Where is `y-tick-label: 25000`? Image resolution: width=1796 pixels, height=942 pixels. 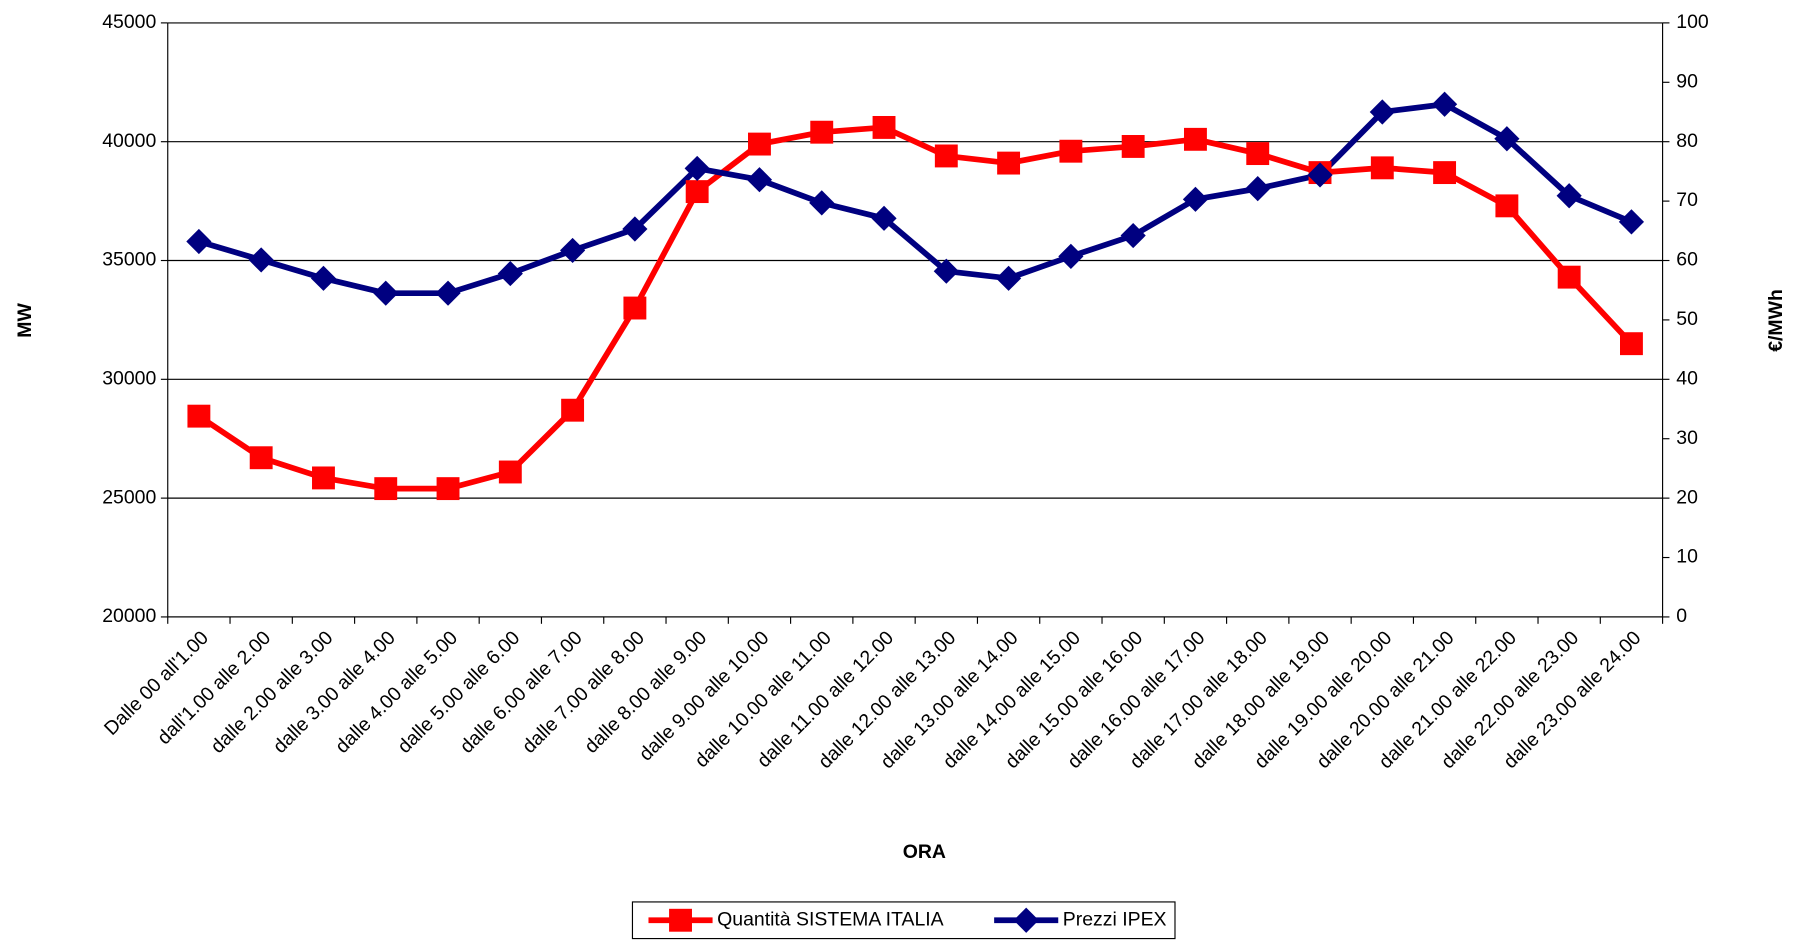 y-tick-label: 25000 is located at coordinates (129, 497).